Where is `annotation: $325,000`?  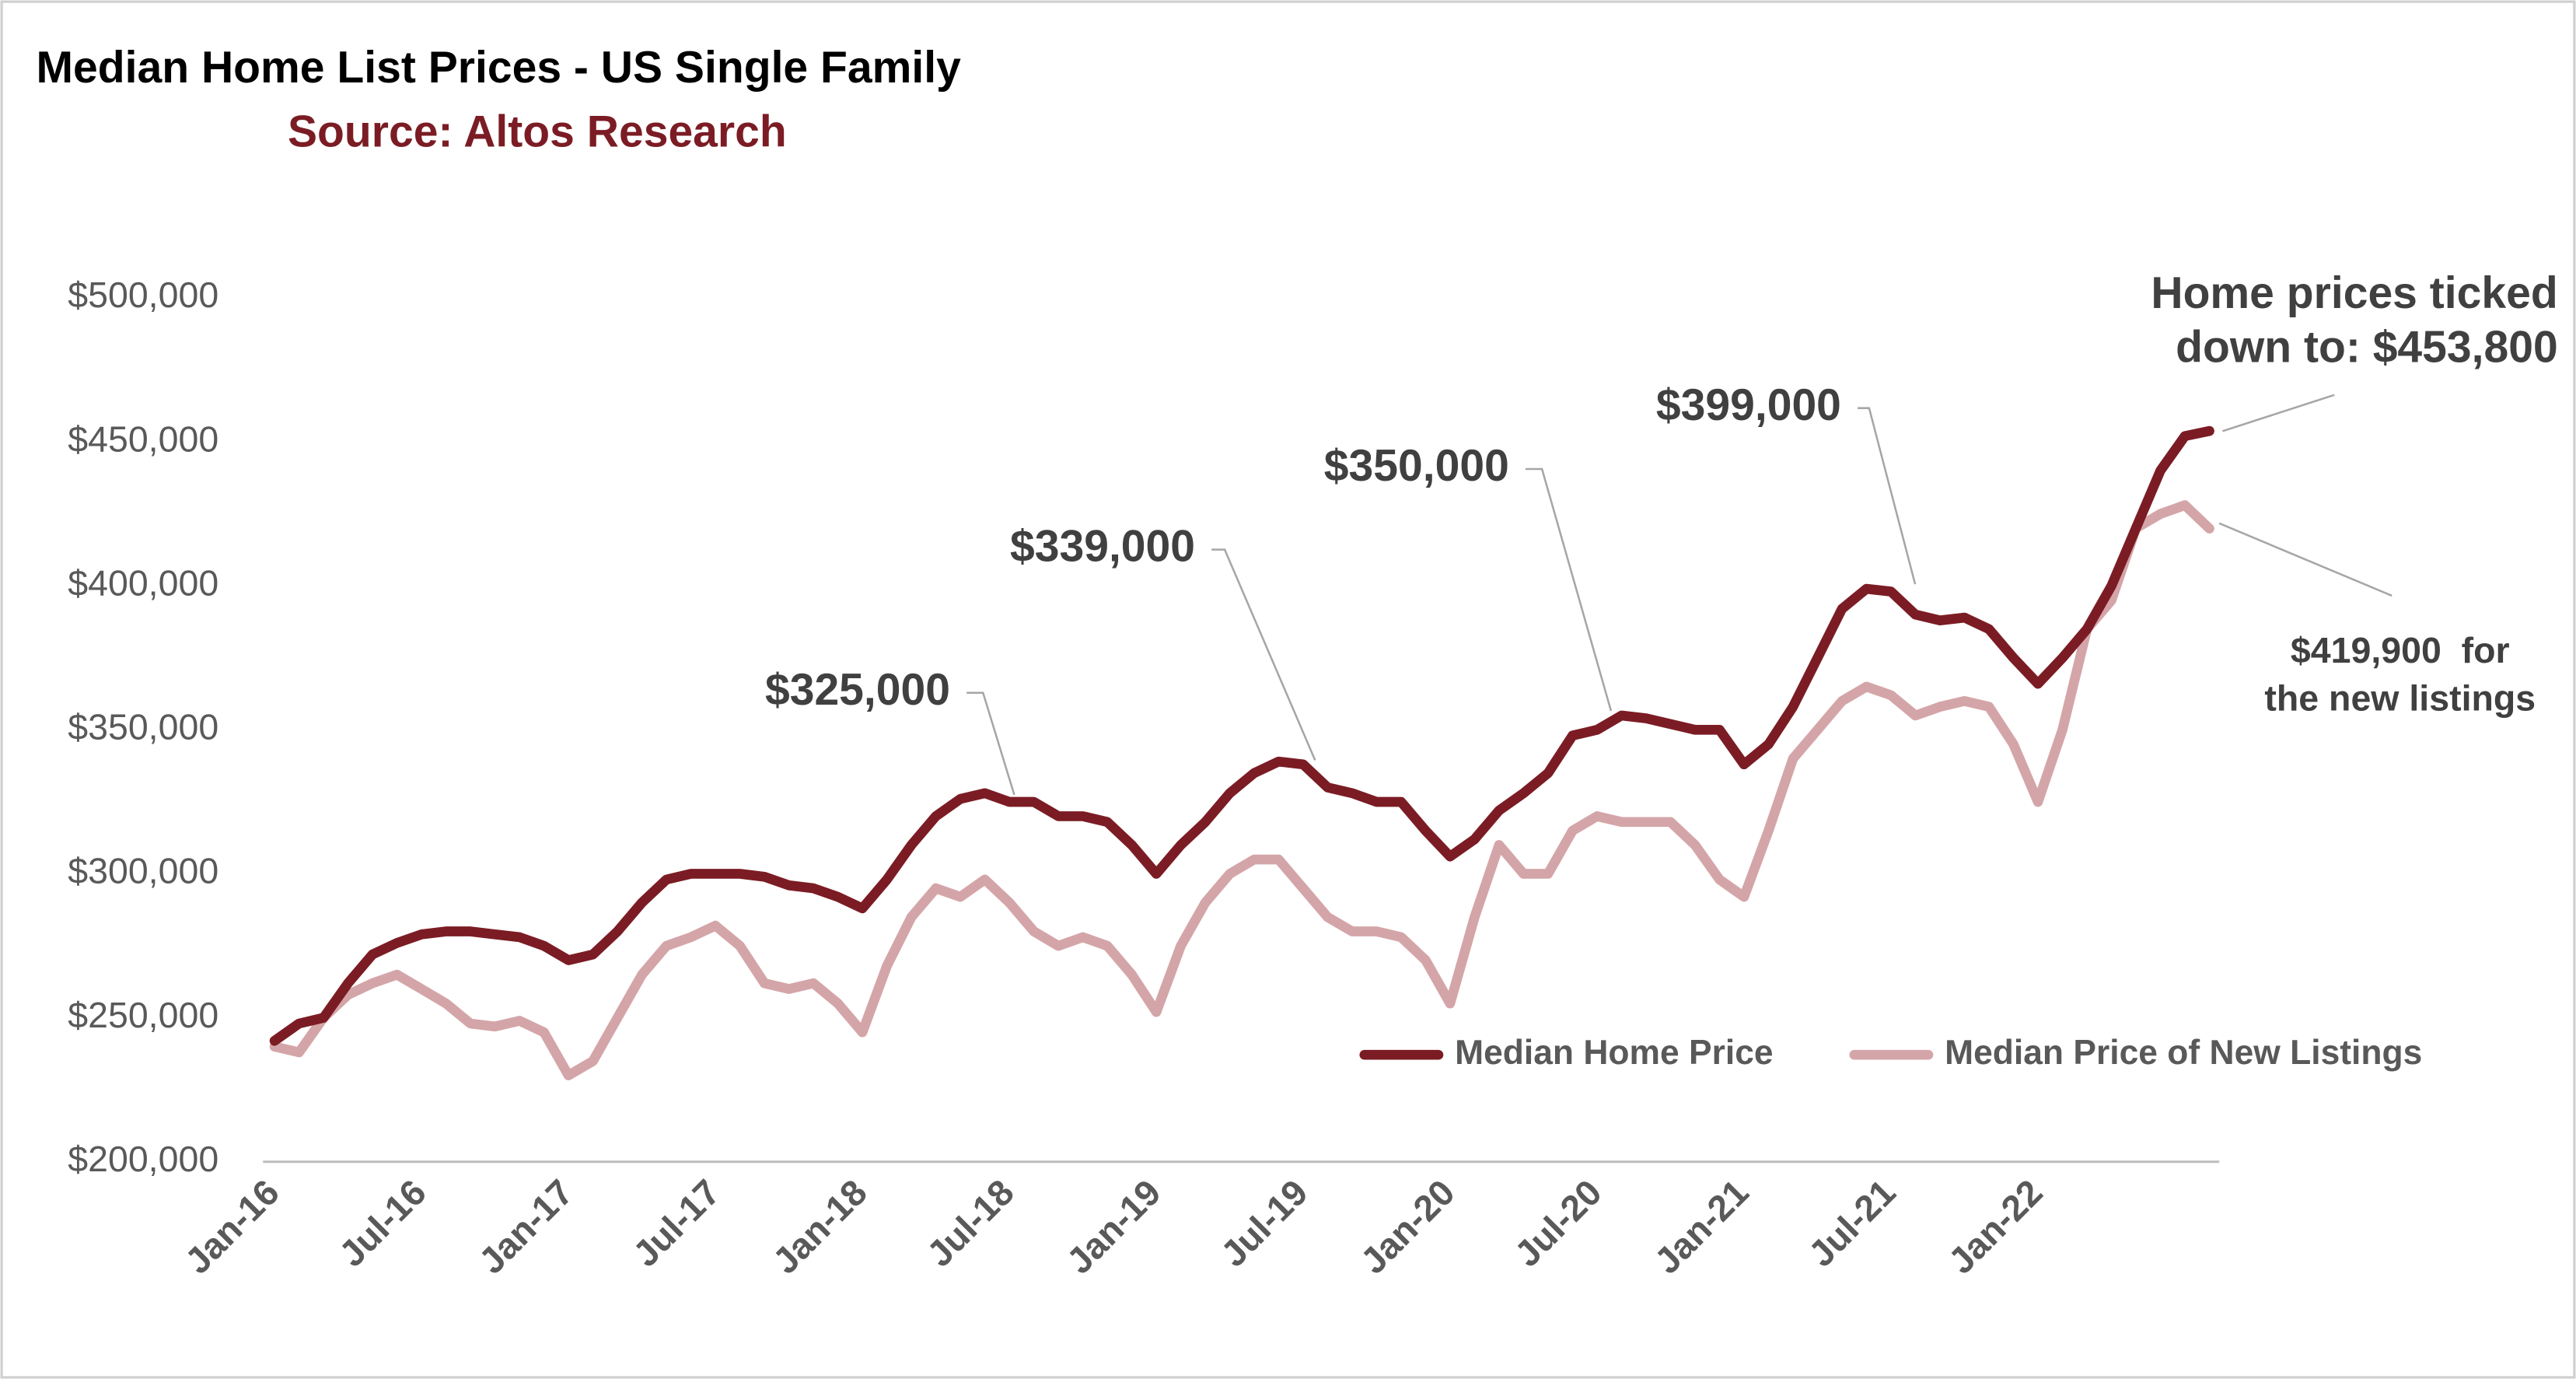
annotation: $325,000 is located at coordinates (857, 690).